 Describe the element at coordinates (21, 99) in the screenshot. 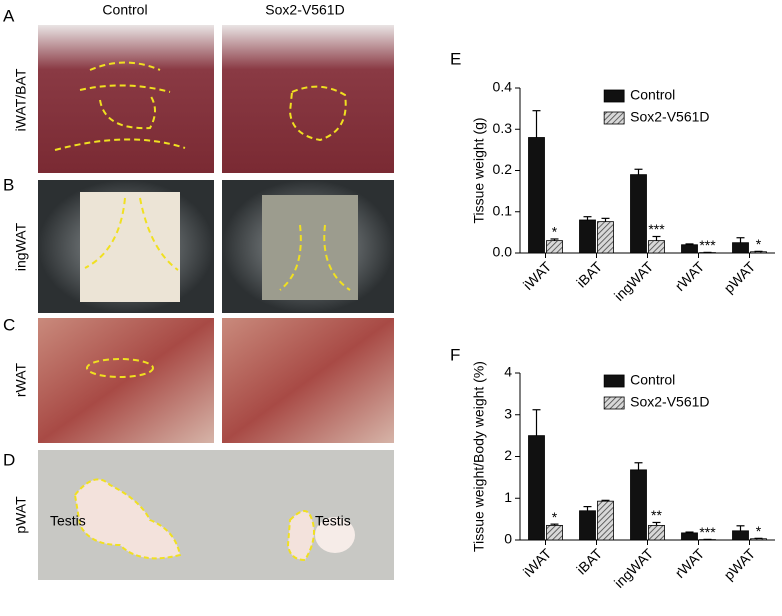

I see `row-label: iWAT/BAT` at that location.